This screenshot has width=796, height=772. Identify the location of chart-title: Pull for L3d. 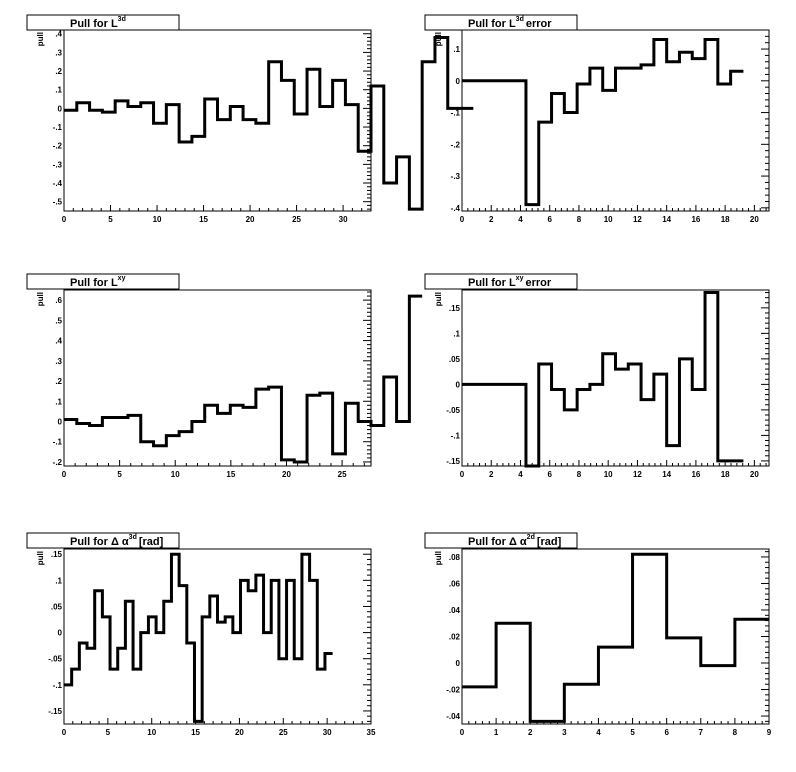
(98, 23).